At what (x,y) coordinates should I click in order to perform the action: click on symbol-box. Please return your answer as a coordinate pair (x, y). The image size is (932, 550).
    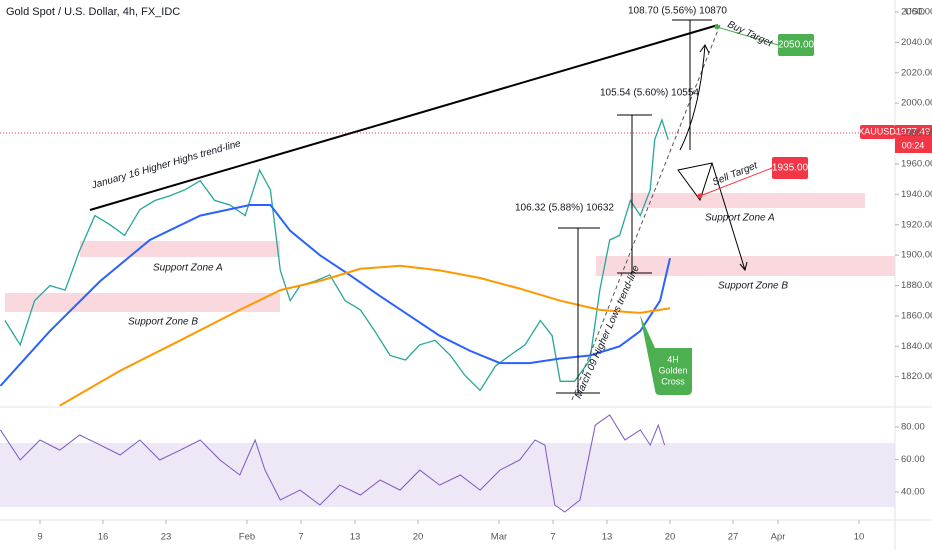
    Looking at the image, I should click on (877, 132).